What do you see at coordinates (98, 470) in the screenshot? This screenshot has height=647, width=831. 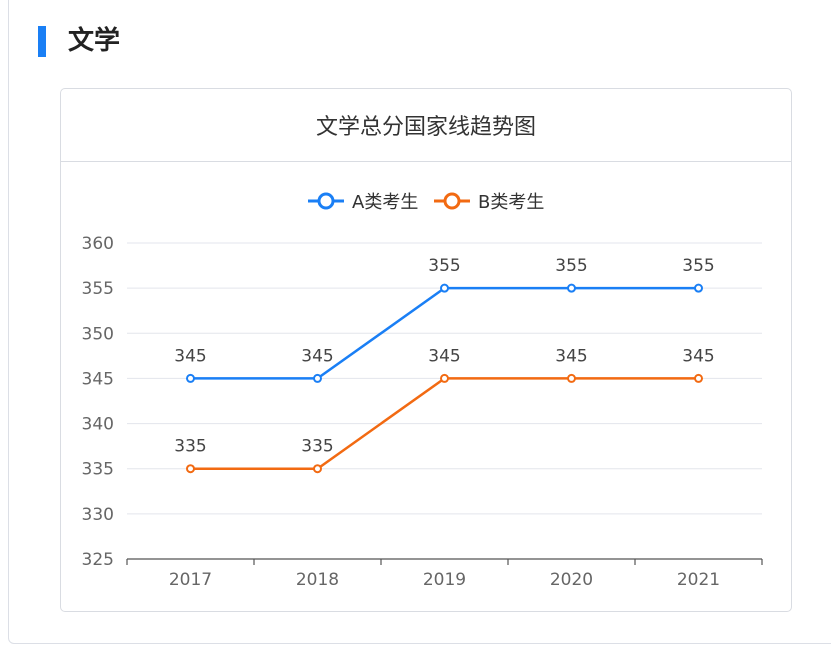 I see `y-tick-label: 335` at bounding box center [98, 470].